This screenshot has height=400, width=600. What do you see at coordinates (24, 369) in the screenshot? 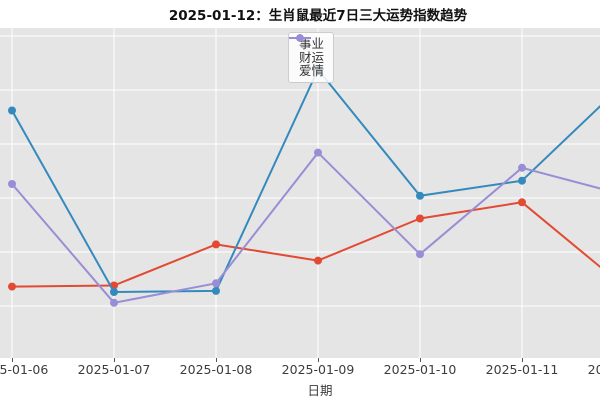
I see `x-tick-label-0: 2025-01-06` at bounding box center [24, 369].